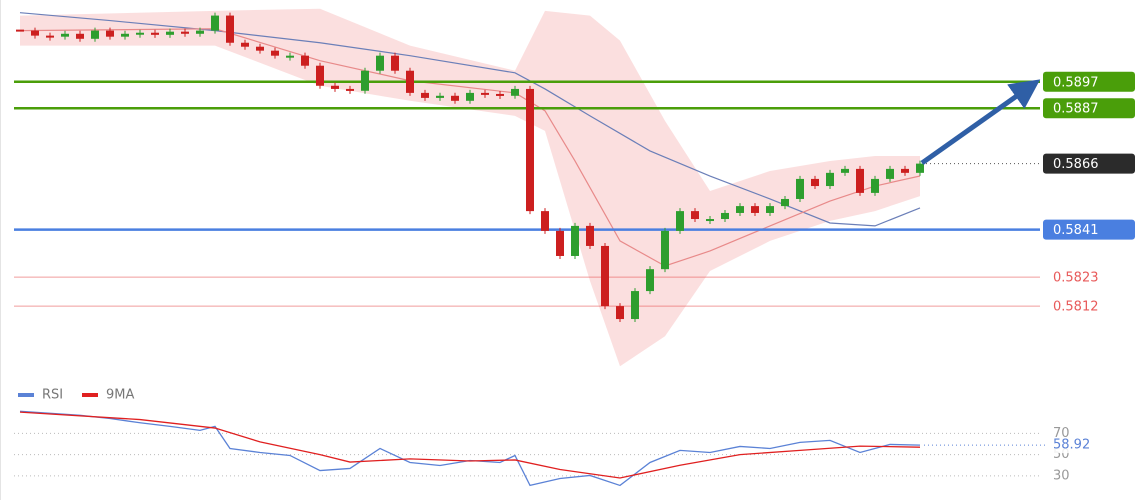 This screenshot has width=1140, height=500. What do you see at coordinates (1076, 278) in the screenshot?
I see `level-label: 0.5823` at bounding box center [1076, 278].